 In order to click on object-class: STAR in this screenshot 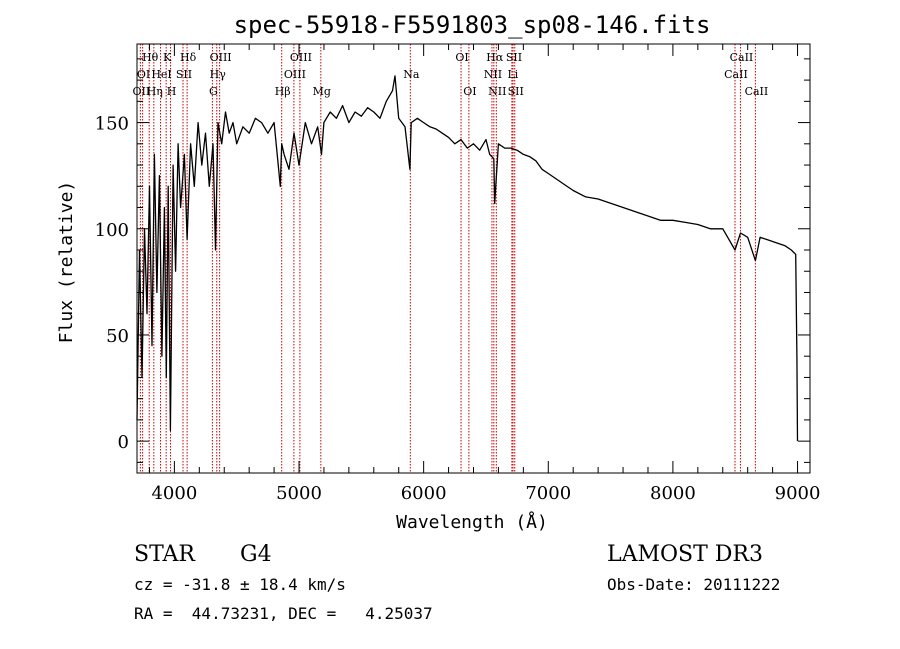, I will do `click(165, 554)`.